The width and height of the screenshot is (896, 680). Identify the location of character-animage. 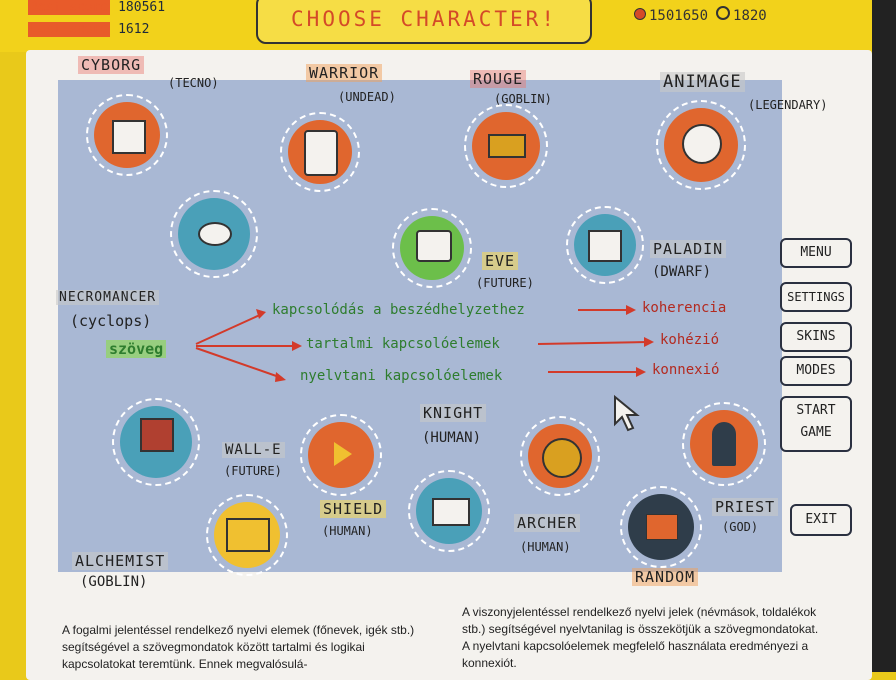
(701, 145).